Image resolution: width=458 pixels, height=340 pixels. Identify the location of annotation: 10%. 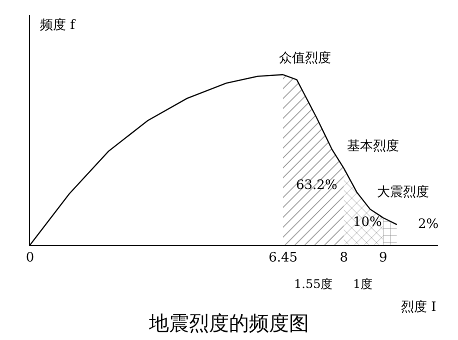
(367, 222).